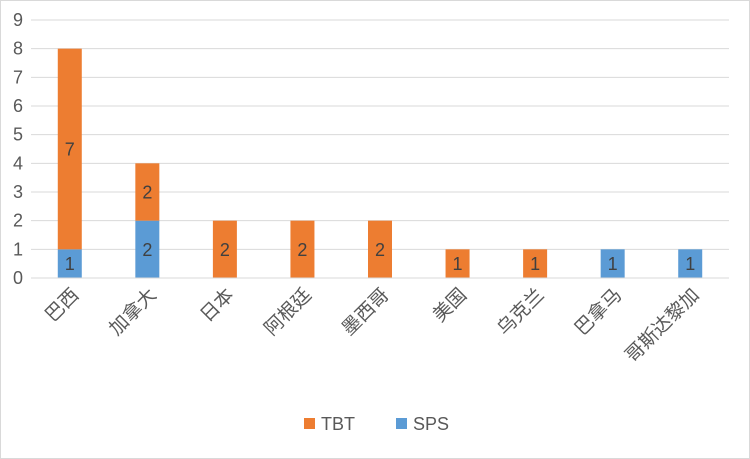 The width and height of the screenshot is (750, 459). What do you see at coordinates (401, 423) in the screenshot?
I see `legend-swatch-sps` at bounding box center [401, 423].